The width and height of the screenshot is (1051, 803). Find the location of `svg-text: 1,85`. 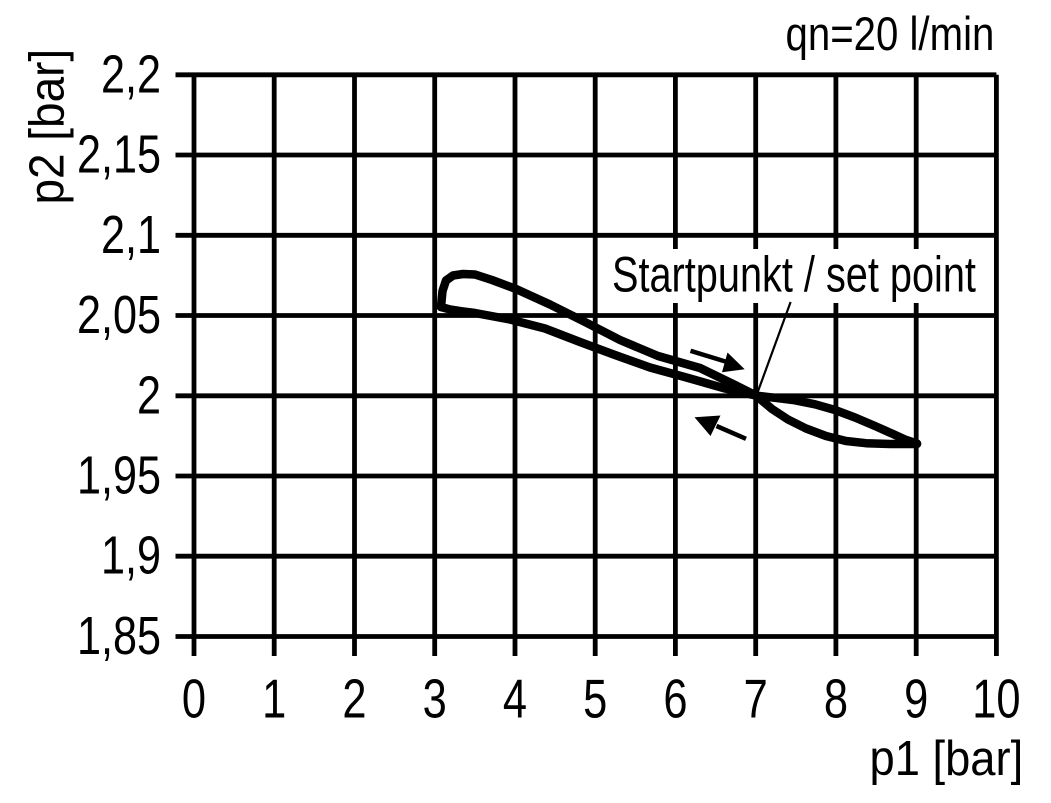

svg-text: 1,85 is located at coordinates (119, 637).